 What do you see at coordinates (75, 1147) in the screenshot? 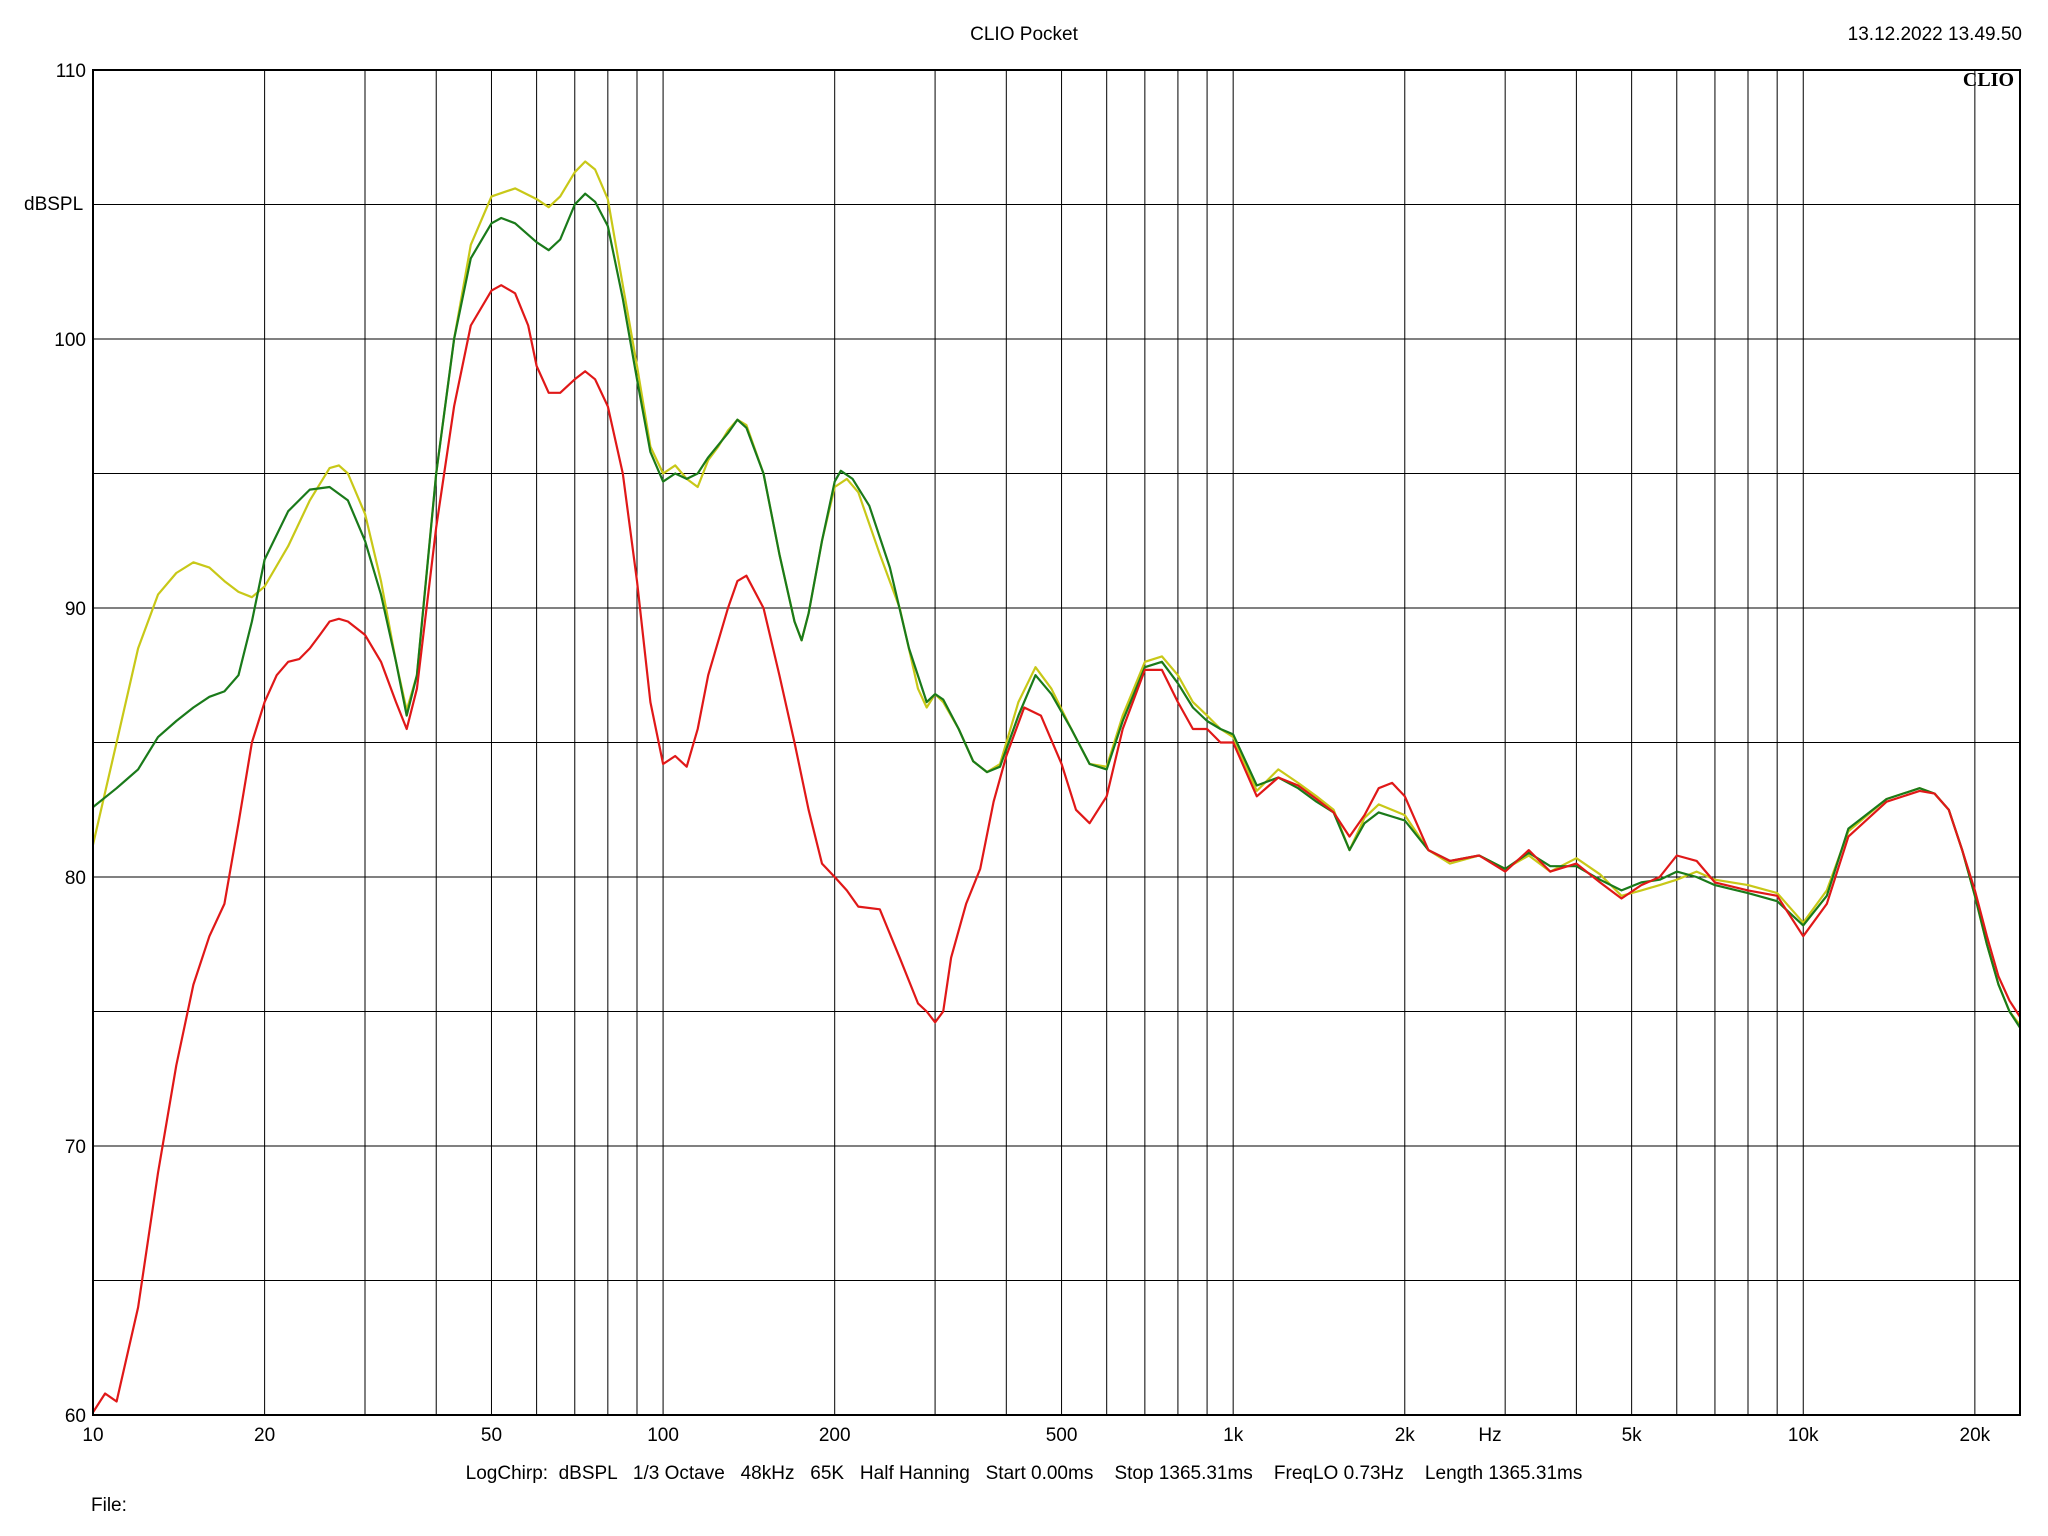
I see `y-tick-label: 70` at bounding box center [75, 1147].